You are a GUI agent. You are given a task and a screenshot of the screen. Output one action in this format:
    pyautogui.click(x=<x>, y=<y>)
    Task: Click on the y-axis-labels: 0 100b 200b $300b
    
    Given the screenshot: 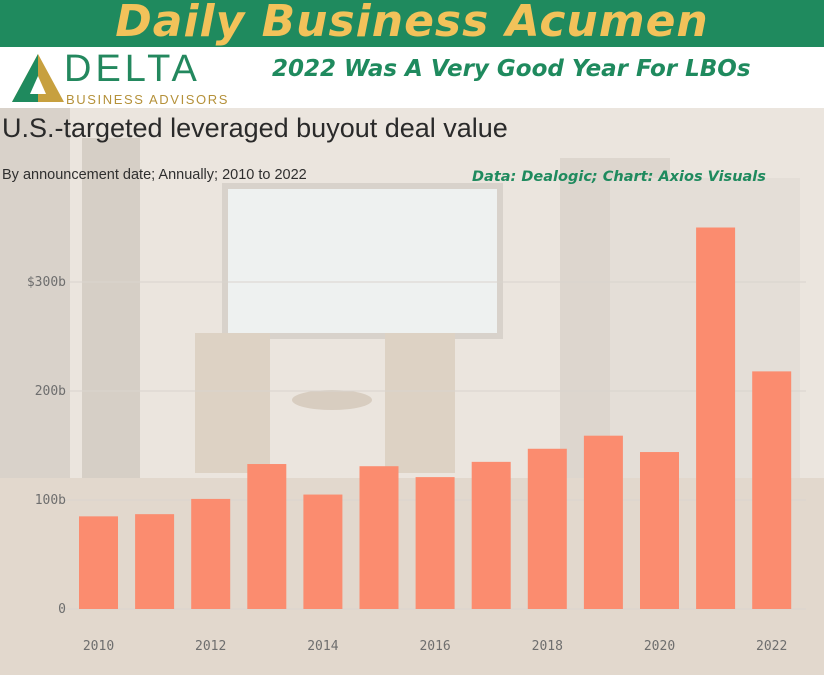 What is the action you would take?
    pyautogui.click(x=46, y=446)
    